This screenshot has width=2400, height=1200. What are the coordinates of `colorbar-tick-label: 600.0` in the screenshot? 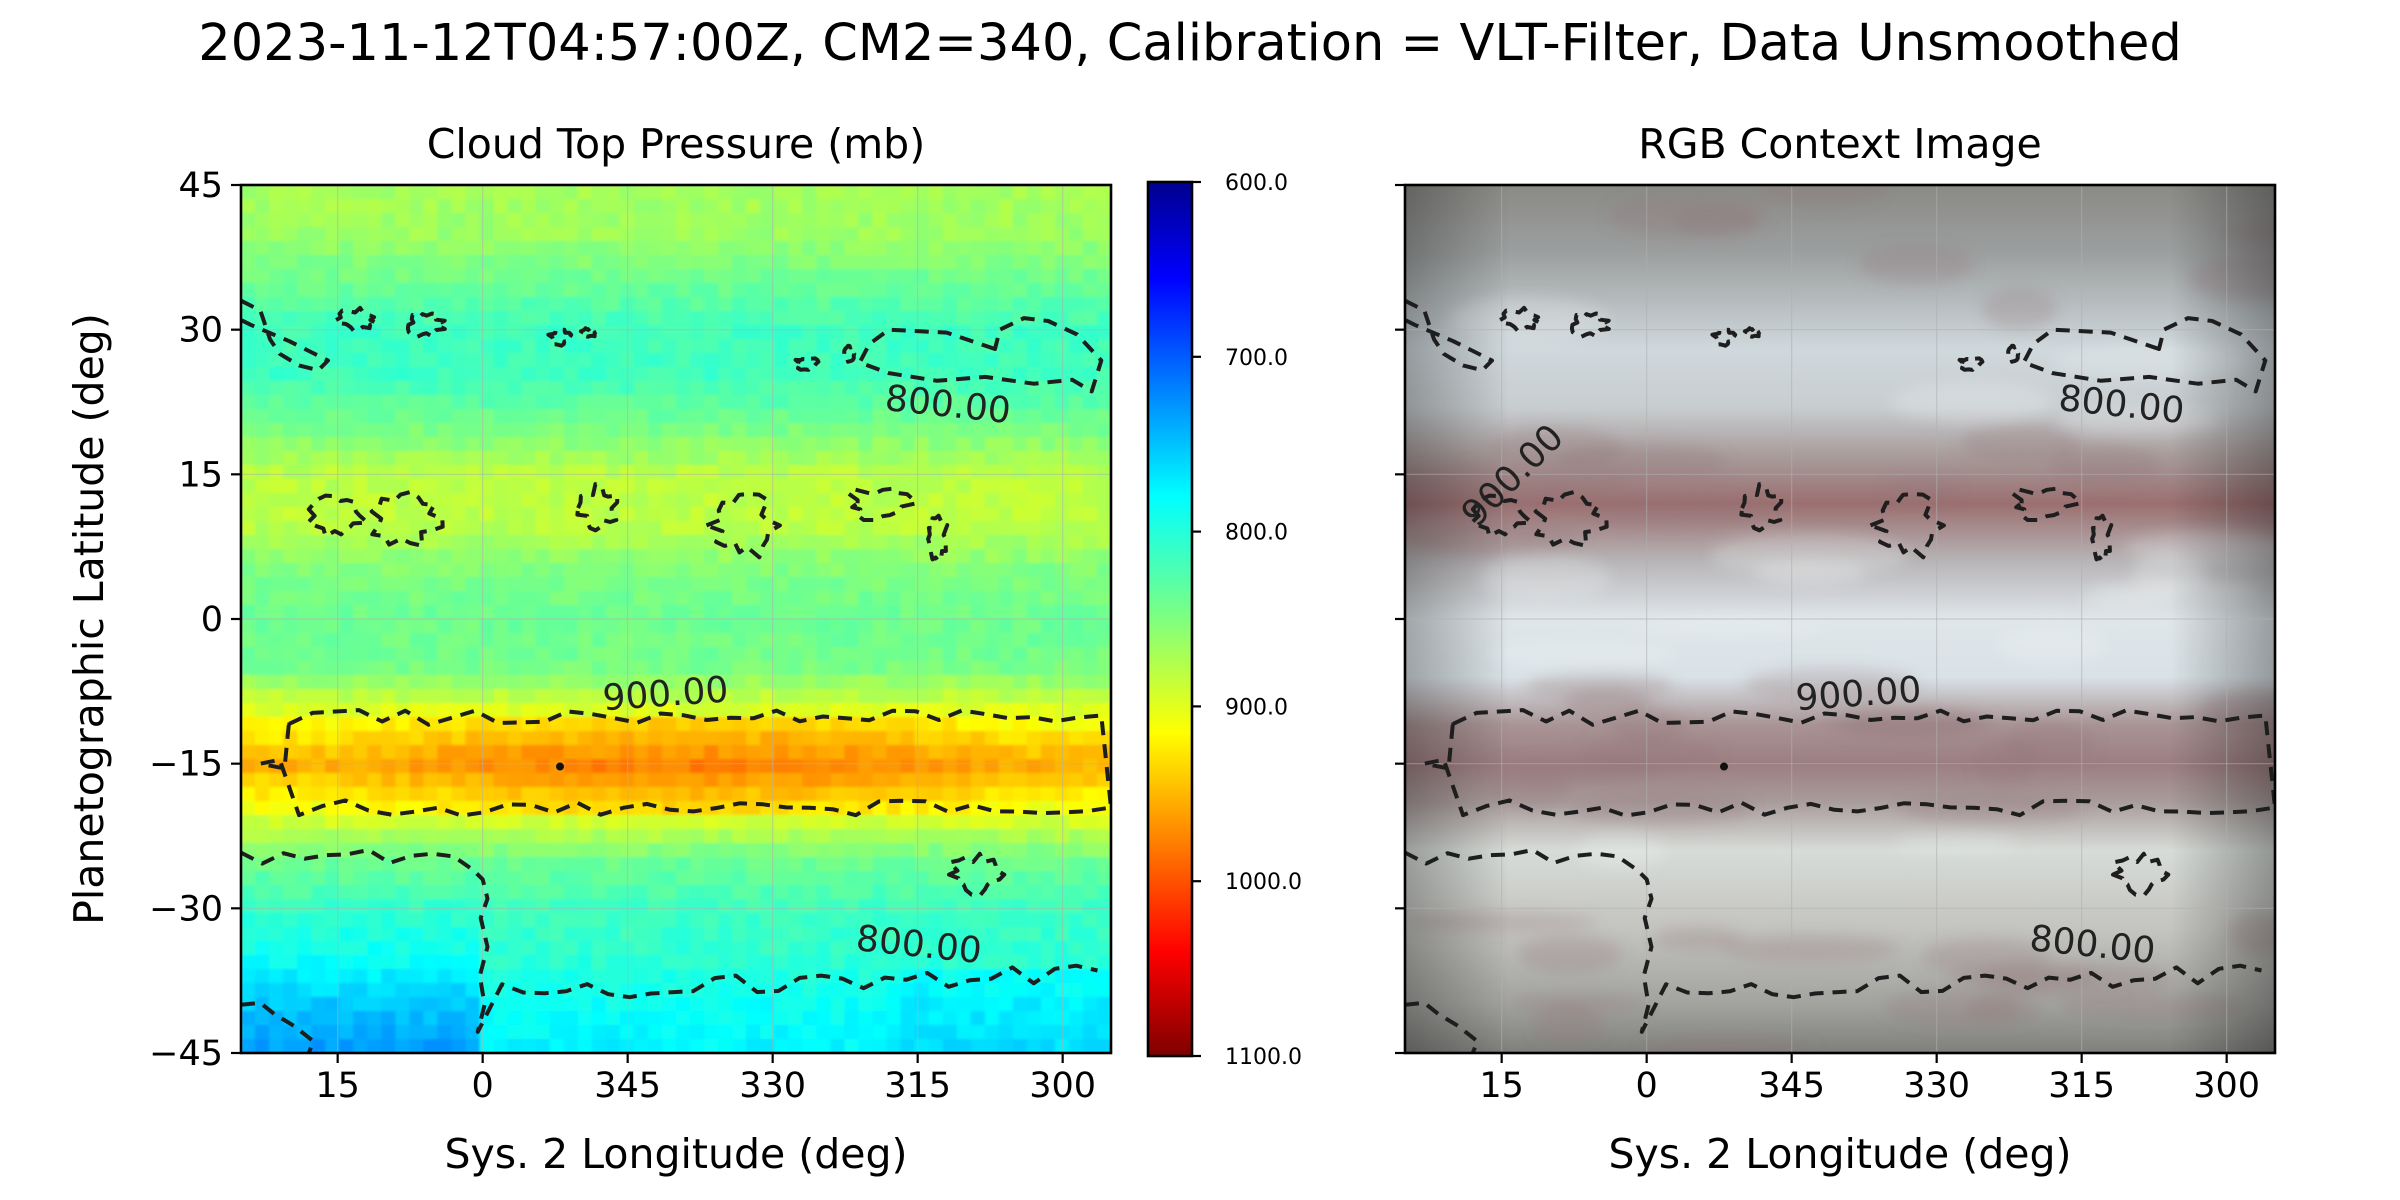 It's located at (1256, 183).